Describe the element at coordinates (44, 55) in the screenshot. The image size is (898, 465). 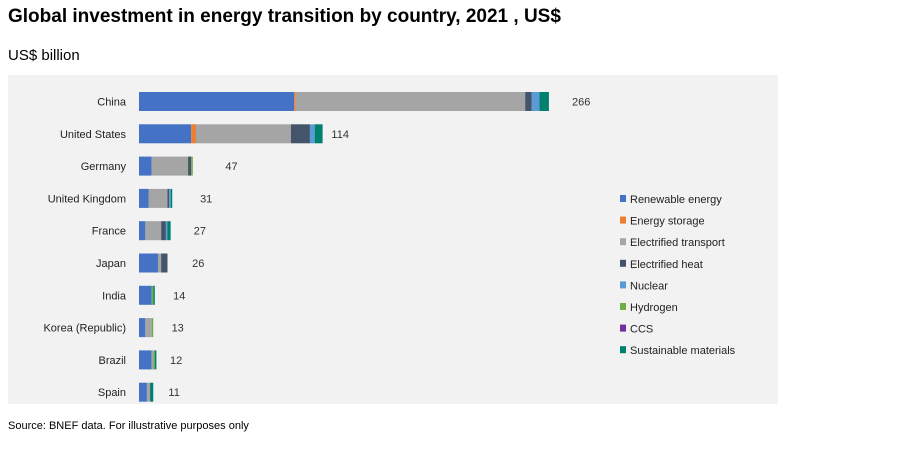
I see `unit-label: US$ billion` at that location.